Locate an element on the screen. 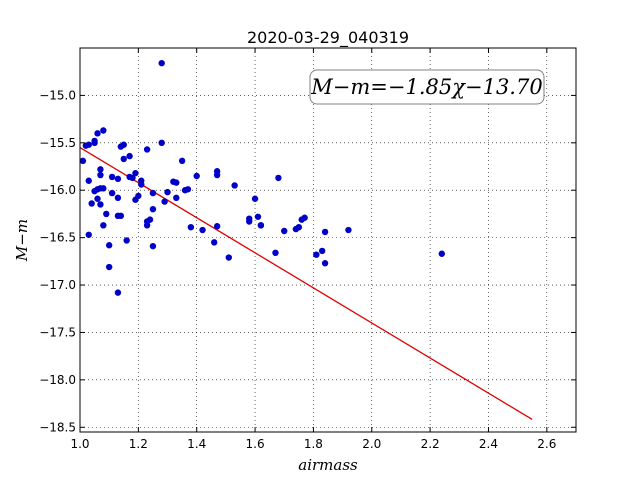 This screenshot has height=480, width=640. y-tick-label: −17.0 is located at coordinates (57, 285).